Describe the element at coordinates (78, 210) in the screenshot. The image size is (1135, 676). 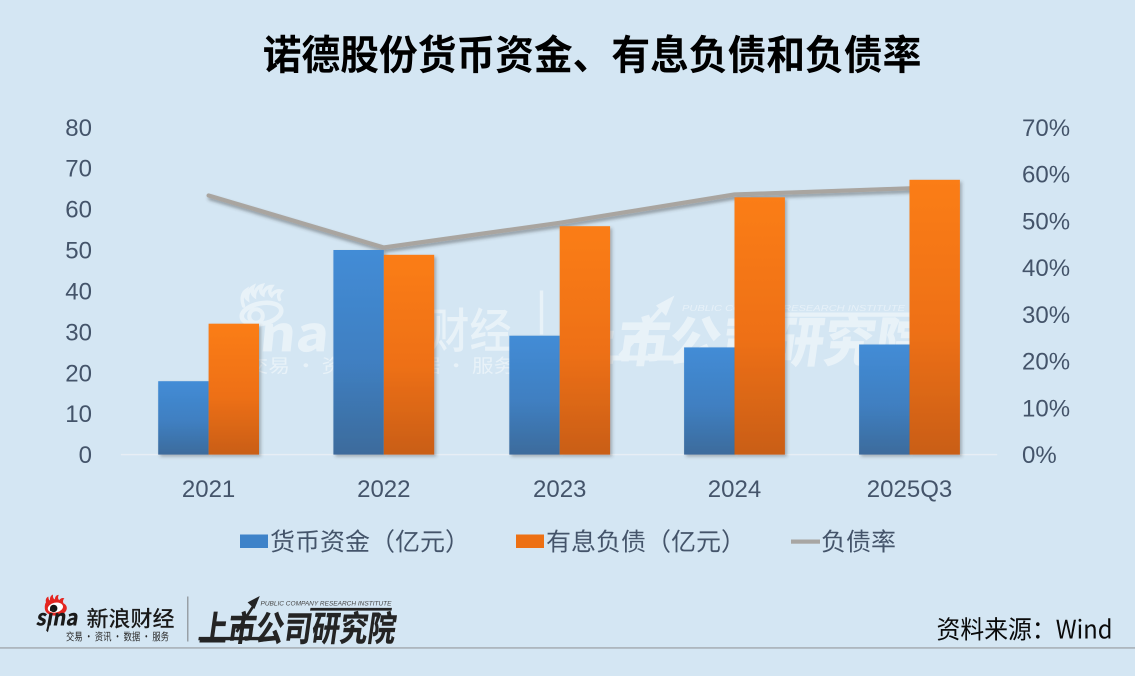
I see `svg-text: 60` at that location.